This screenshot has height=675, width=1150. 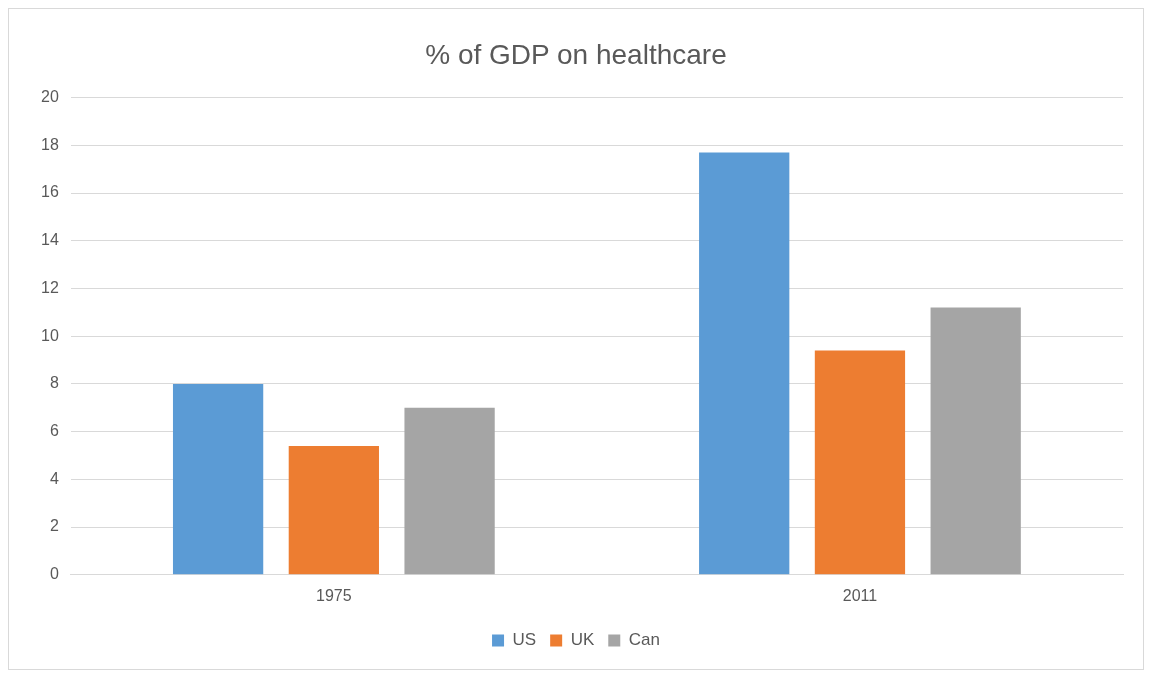 I want to click on y-tick-label: 12, so click(x=50, y=287).